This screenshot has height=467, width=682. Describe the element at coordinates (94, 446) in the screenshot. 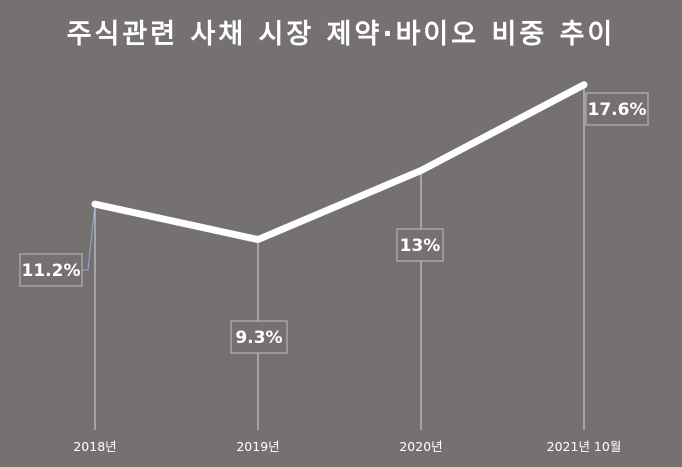

I see `x-tick-label-1: 2018년` at that location.